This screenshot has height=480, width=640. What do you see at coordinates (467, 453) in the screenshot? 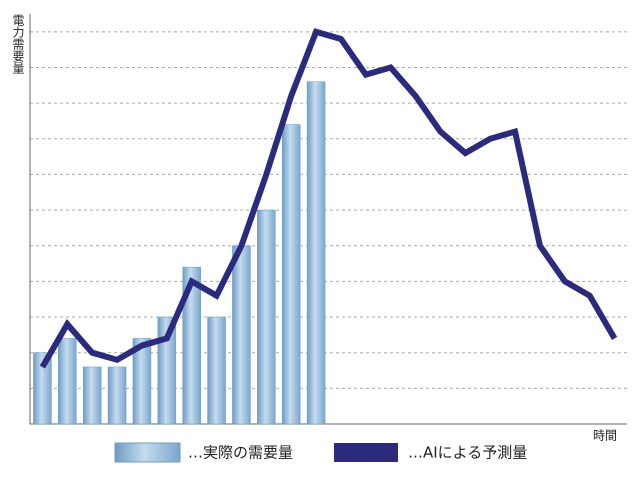
I see `legend-label: …AIによる予測量` at bounding box center [467, 453].